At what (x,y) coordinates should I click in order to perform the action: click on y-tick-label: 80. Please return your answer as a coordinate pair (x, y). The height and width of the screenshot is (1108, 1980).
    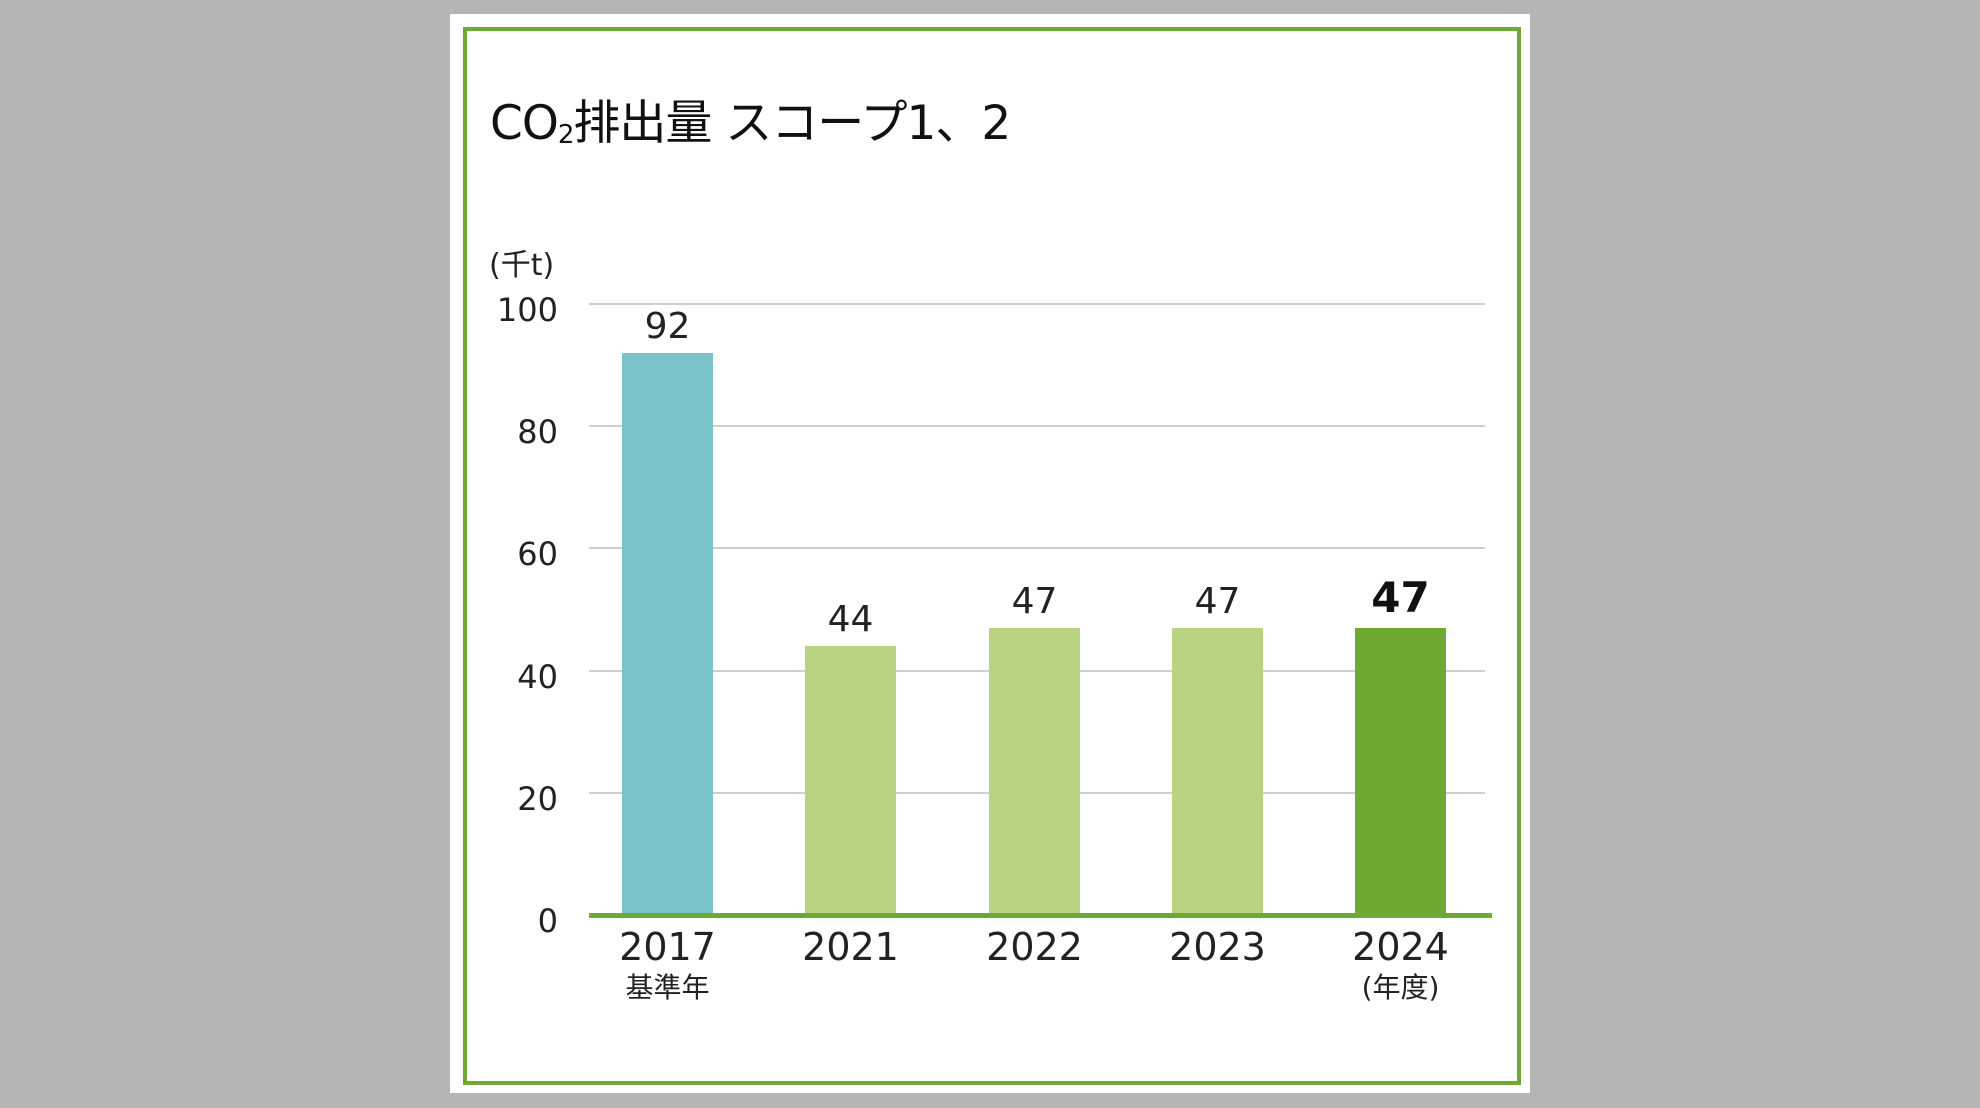
    Looking at the image, I should click on (537, 432).